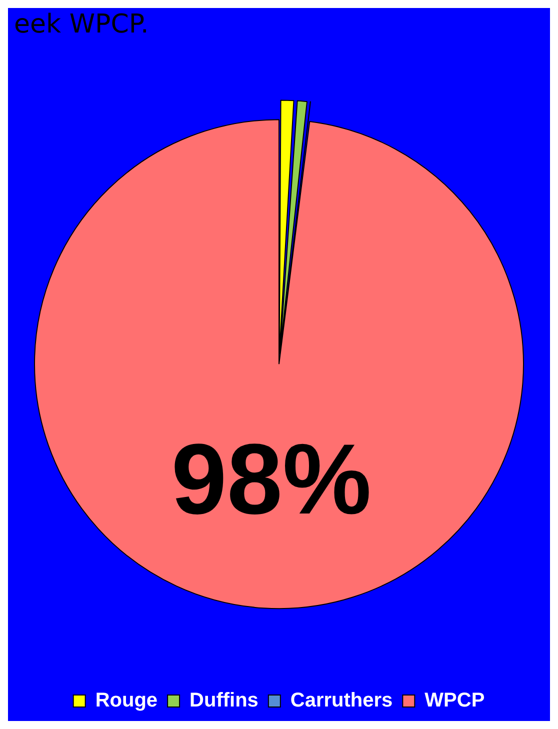  I want to click on chart-title: eek WPCP., so click(81, 24).